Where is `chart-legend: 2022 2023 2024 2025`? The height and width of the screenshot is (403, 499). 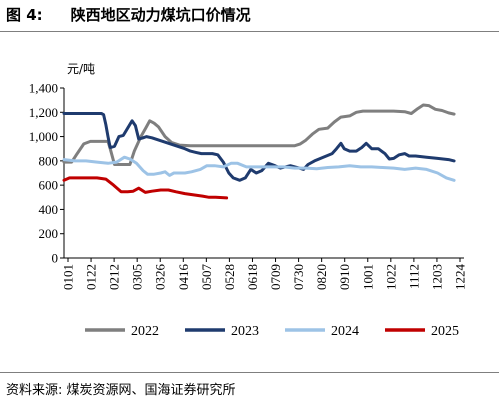
chart-legend: 2022 2023 2024 2025 is located at coordinates (272, 331).